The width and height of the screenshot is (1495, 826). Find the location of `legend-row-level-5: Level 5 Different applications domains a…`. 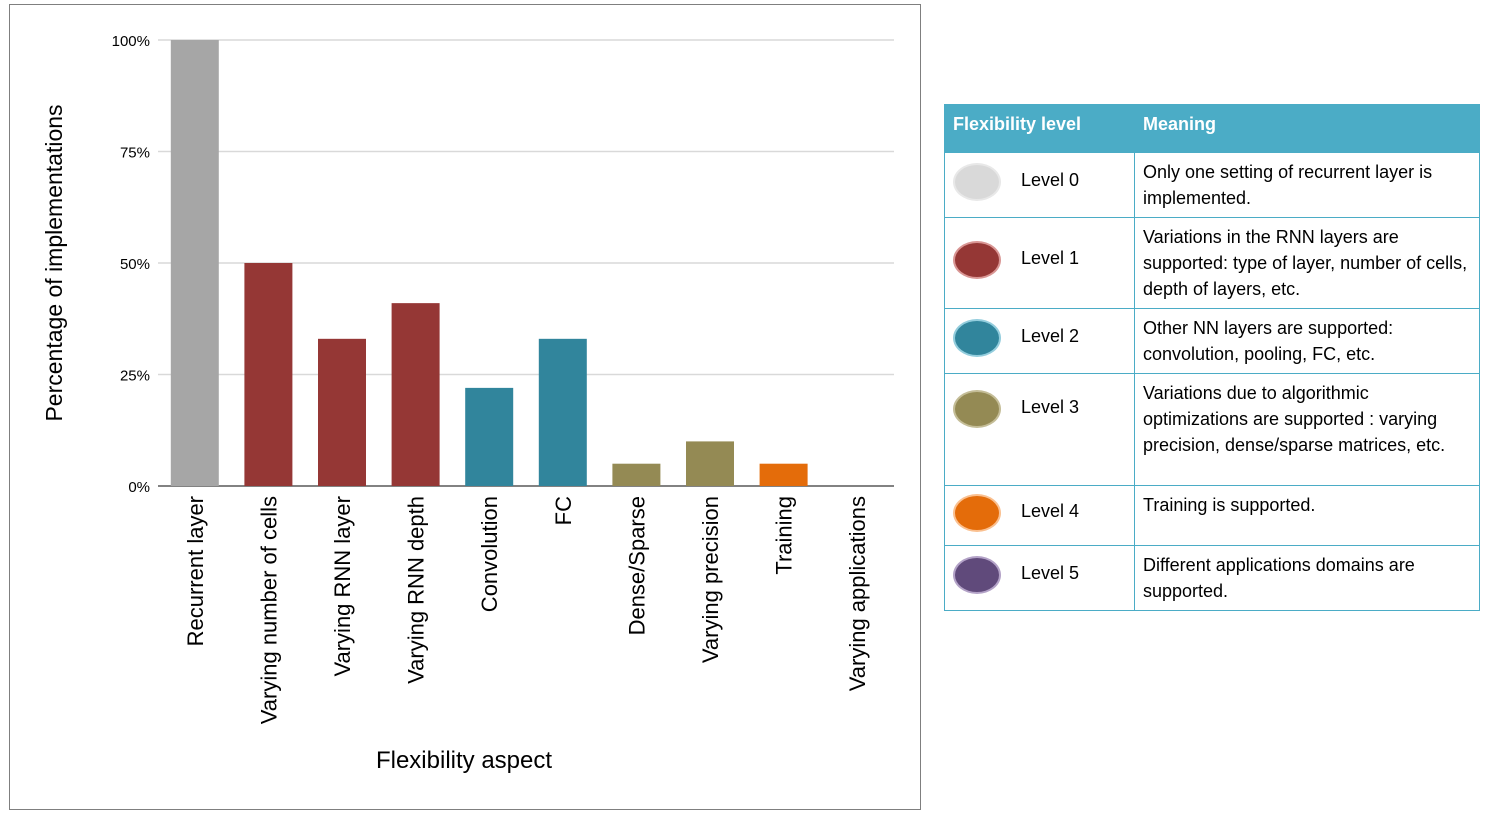

legend-row-level-5: Level 5 Different applications domains a… is located at coordinates (1212, 578).